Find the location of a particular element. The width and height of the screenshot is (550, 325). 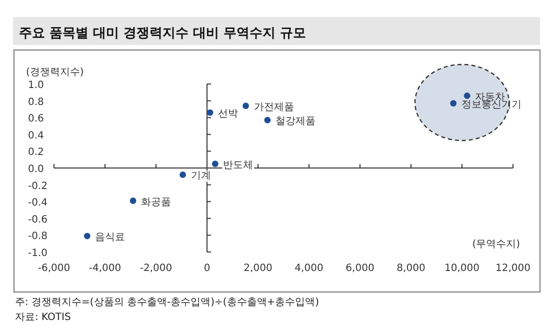

text: 자료: KOTIS is located at coordinates (43, 317).